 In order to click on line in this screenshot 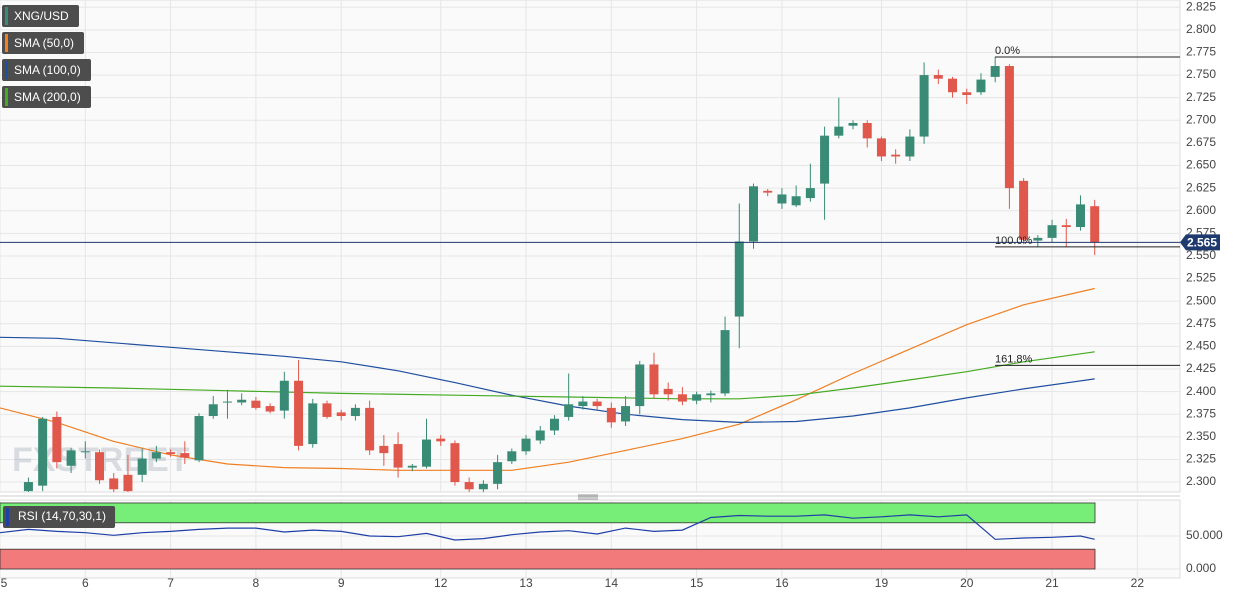, I will do `click(547, 380)`.